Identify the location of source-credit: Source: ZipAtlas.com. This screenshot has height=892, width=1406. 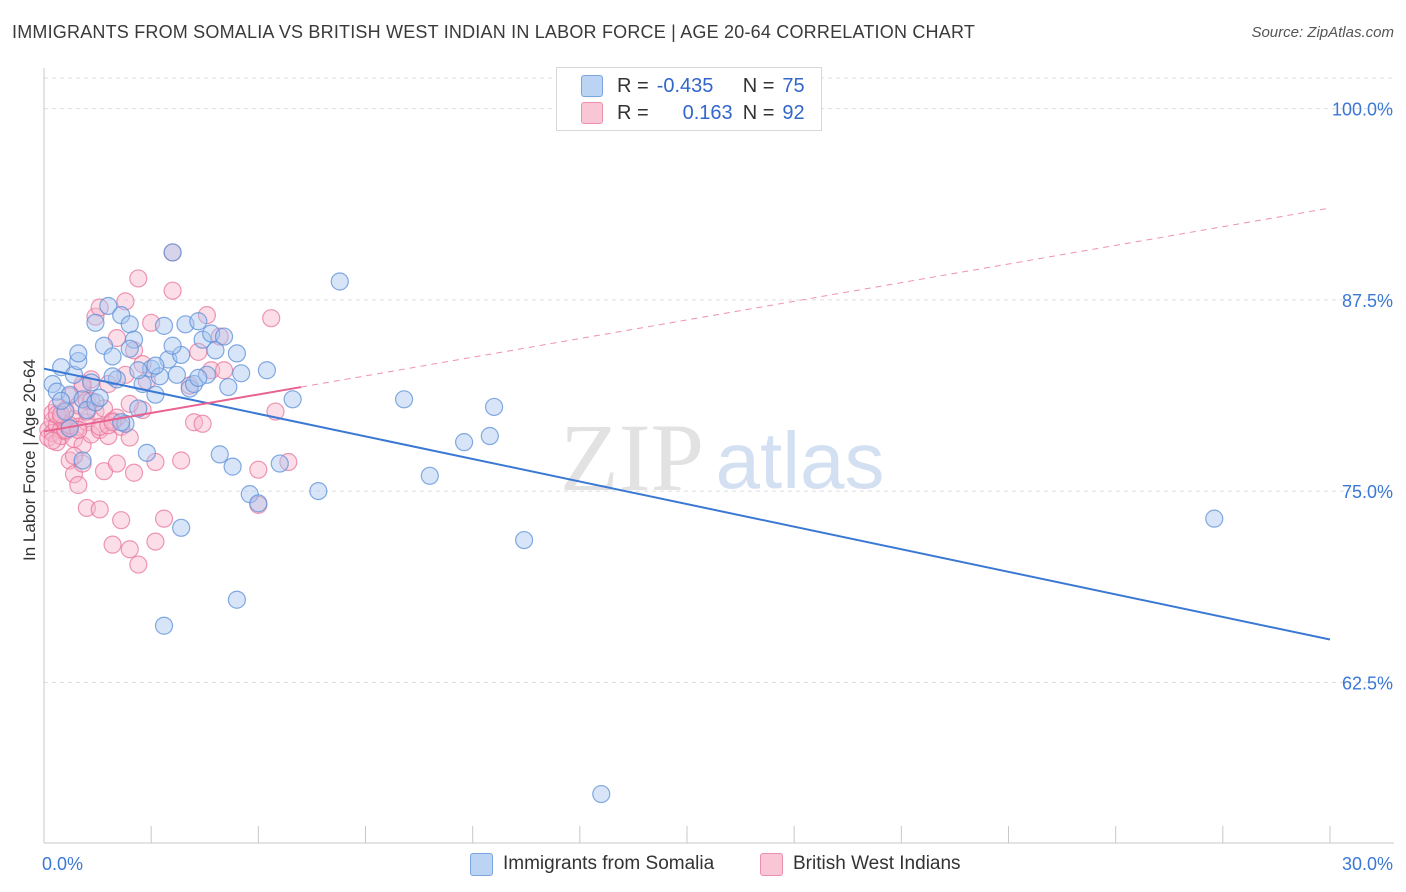
(1322, 32).